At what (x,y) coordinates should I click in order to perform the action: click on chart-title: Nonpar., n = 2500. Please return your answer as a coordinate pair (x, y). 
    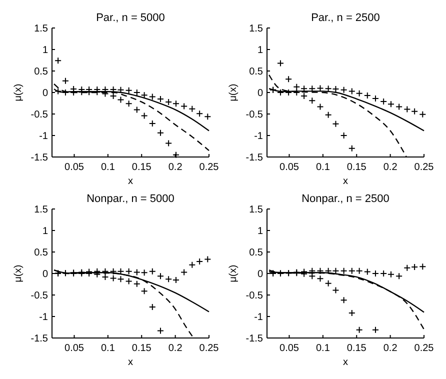
    Looking at the image, I should click on (346, 199).